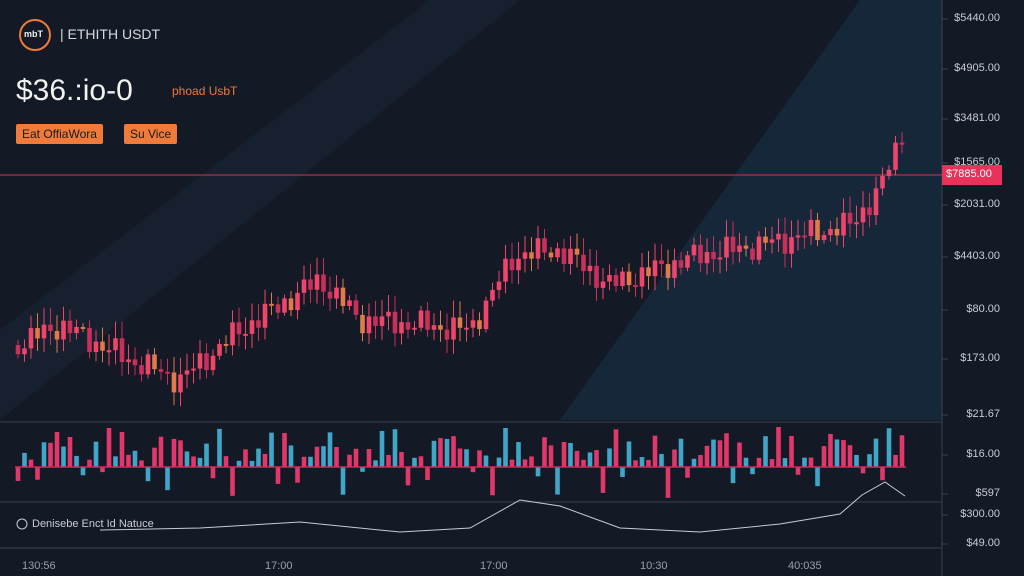 This screenshot has height=576, width=1024. I want to click on action-button: Eat OffiaWora, so click(59, 134).